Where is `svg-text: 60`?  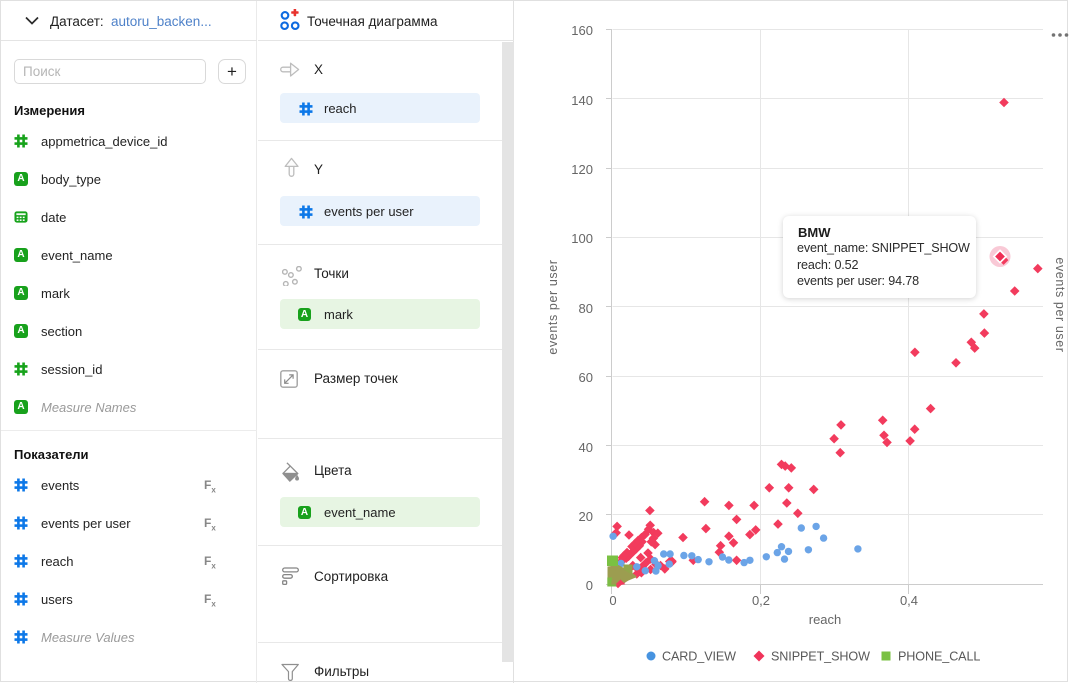
svg-text: 60 is located at coordinates (586, 377).